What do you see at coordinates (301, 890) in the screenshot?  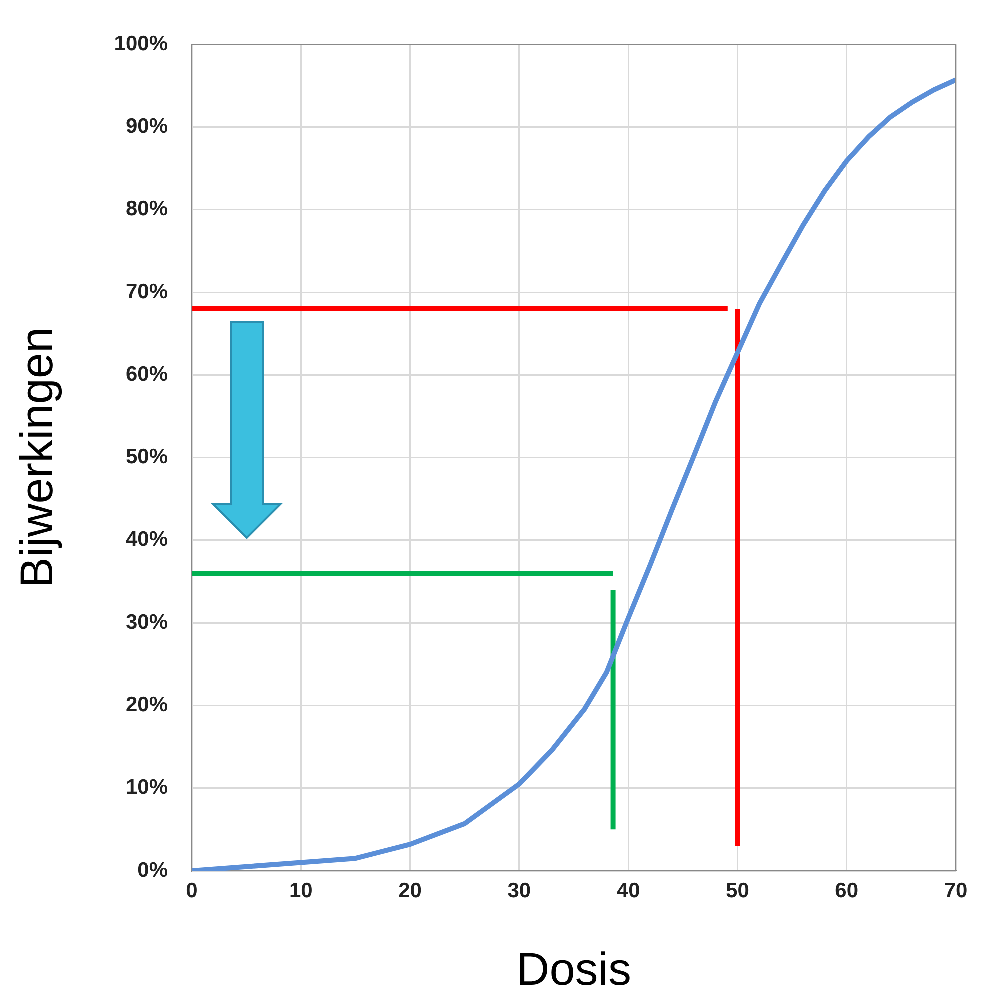 I see `x-tick-label: 10` at bounding box center [301, 890].